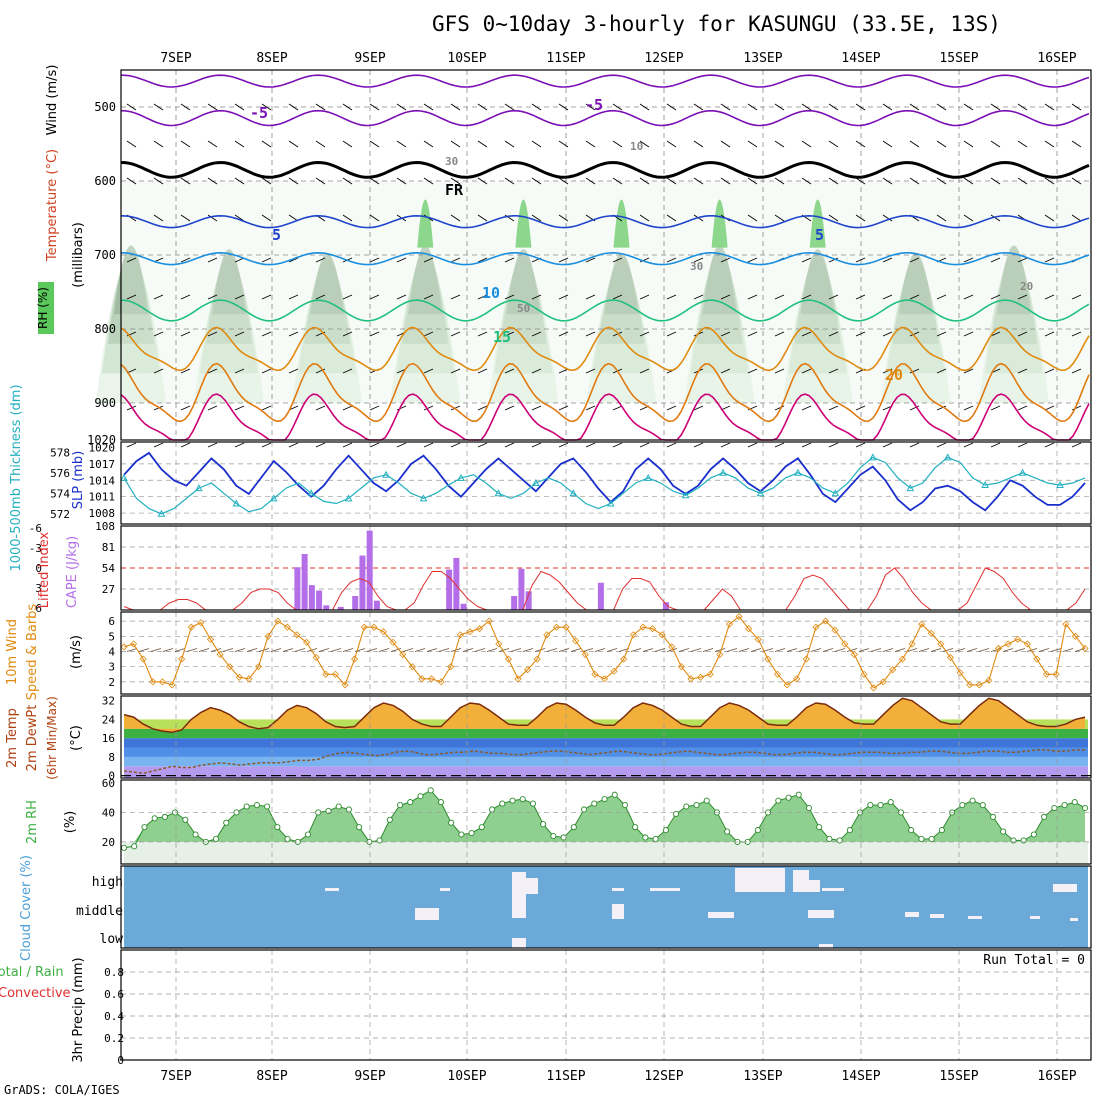 This screenshot has width=1100, height=1100. I want to click on surface-barbs, so click(606, 650).